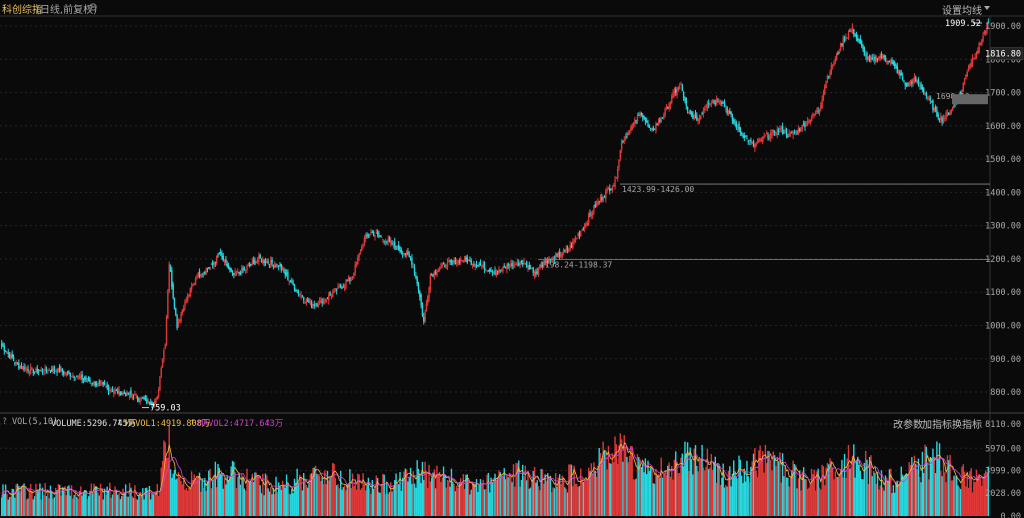 Image resolution: width=1024 pixels, height=518 pixels. What do you see at coordinates (66, 10) in the screenshot?
I see `chart-mode: (日线,前复权)` at bounding box center [66, 10].